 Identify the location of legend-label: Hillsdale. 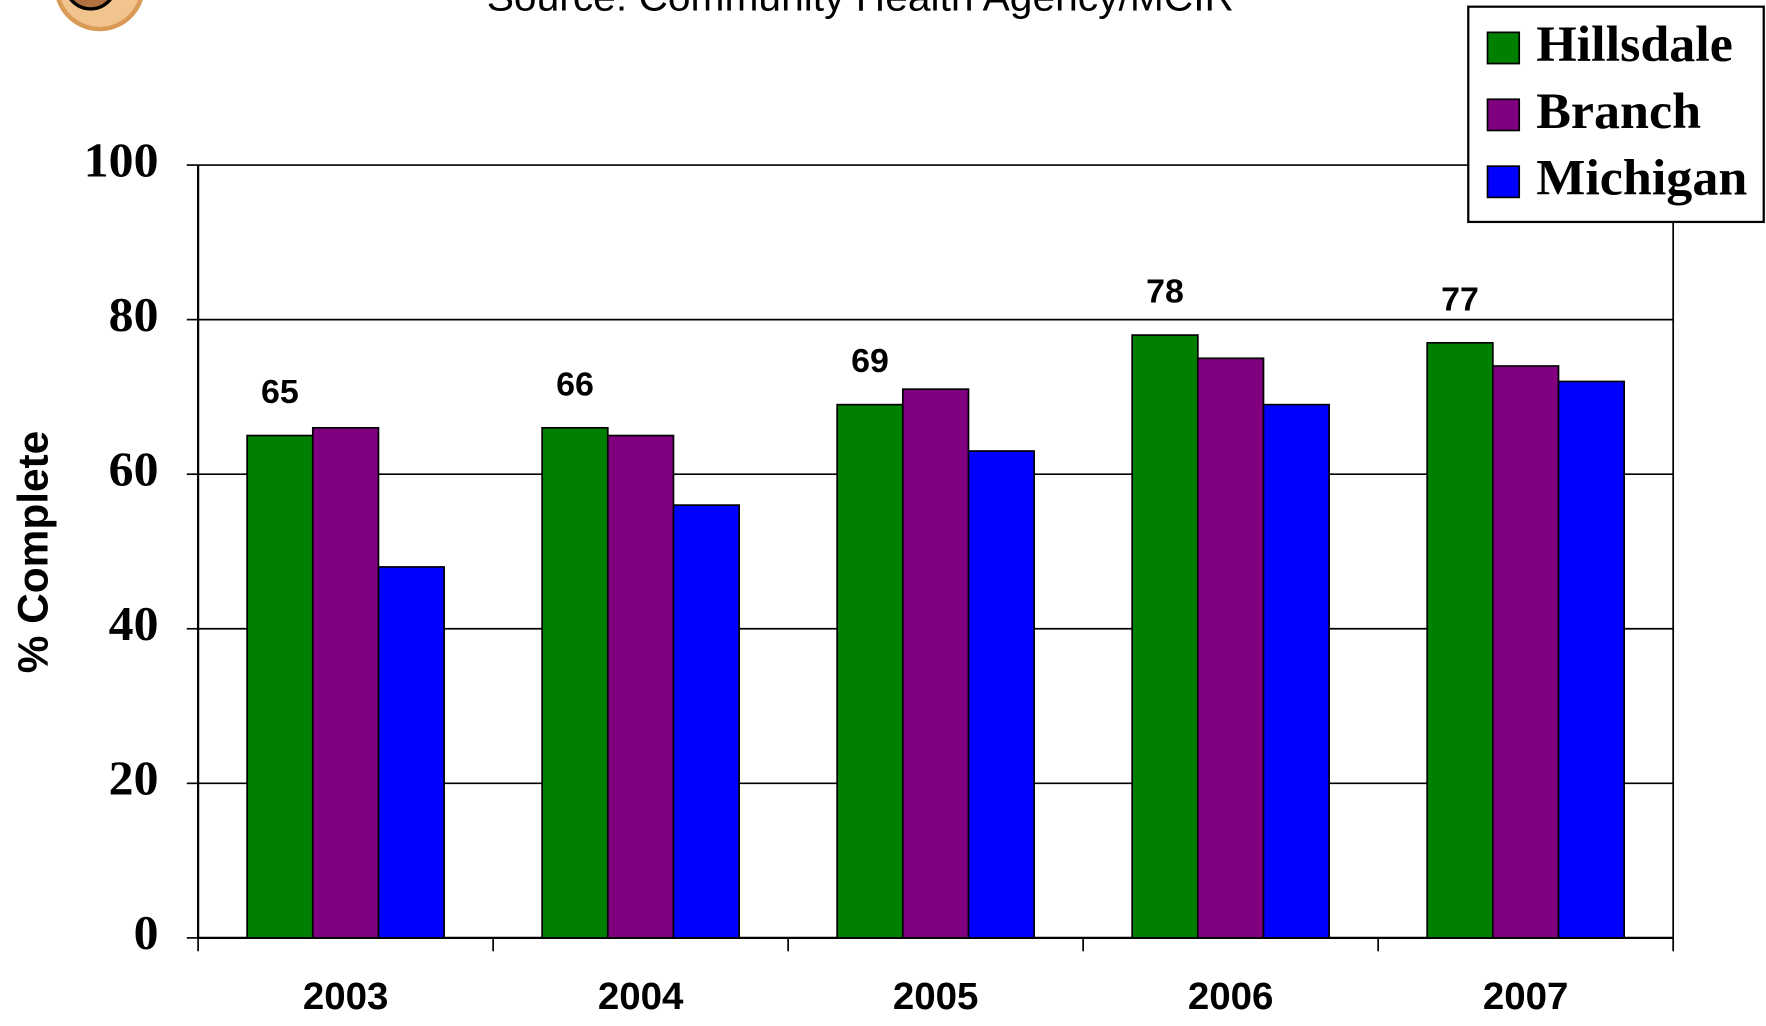
(1634, 44).